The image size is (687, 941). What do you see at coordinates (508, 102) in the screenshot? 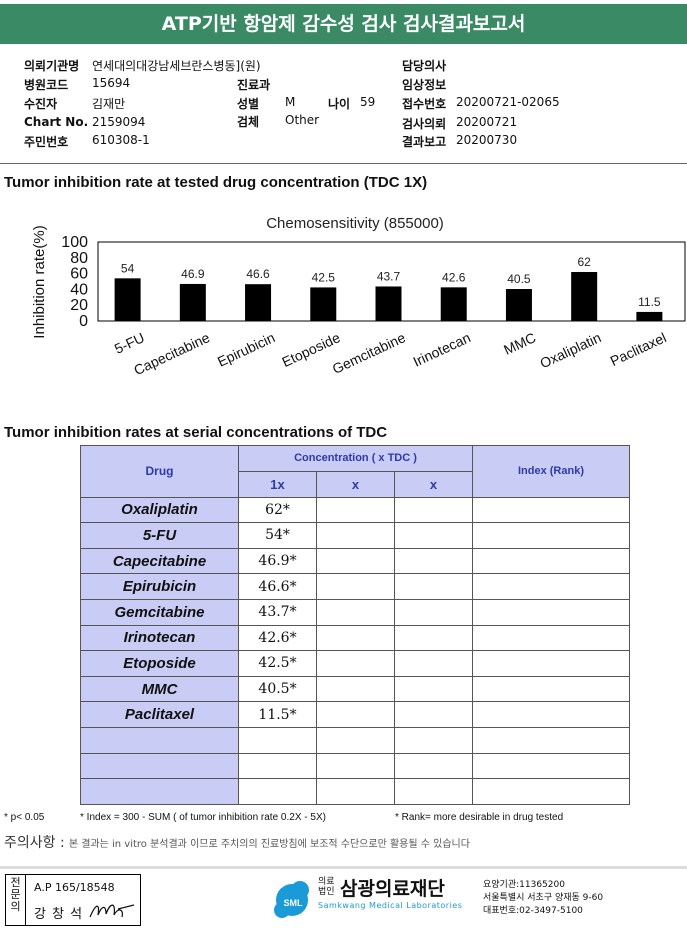
I see `accession-value: 20200721-02065` at bounding box center [508, 102].